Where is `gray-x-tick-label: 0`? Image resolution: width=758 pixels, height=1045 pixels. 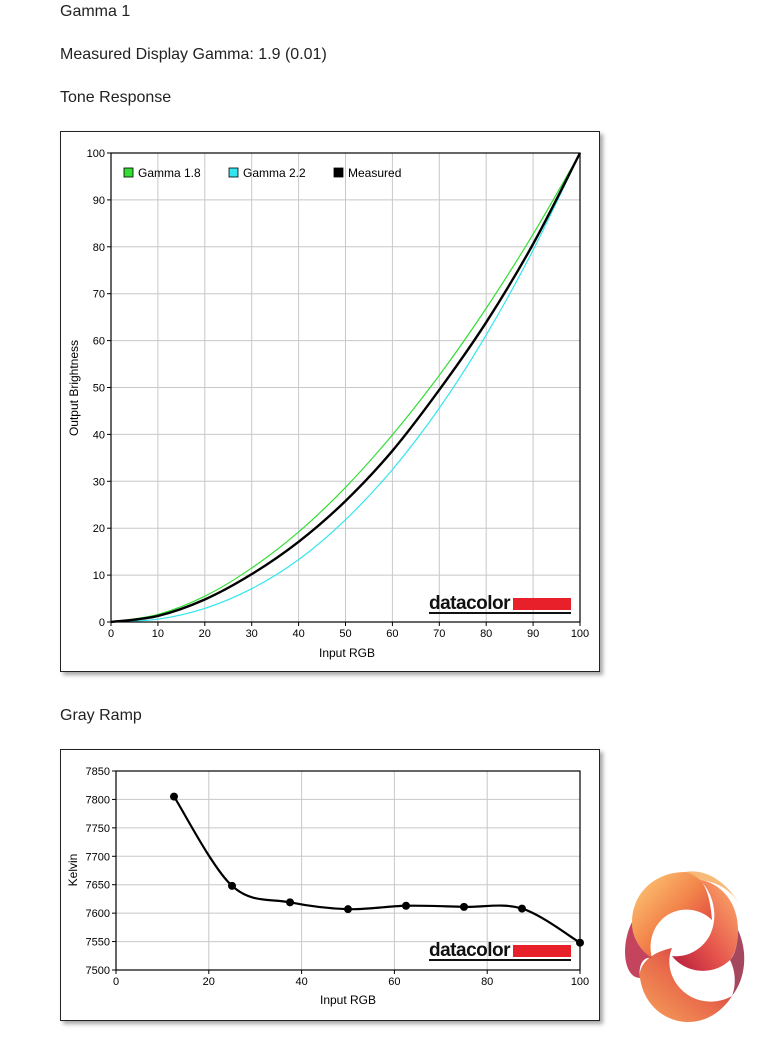
gray-x-tick-label: 0 is located at coordinates (116, 982).